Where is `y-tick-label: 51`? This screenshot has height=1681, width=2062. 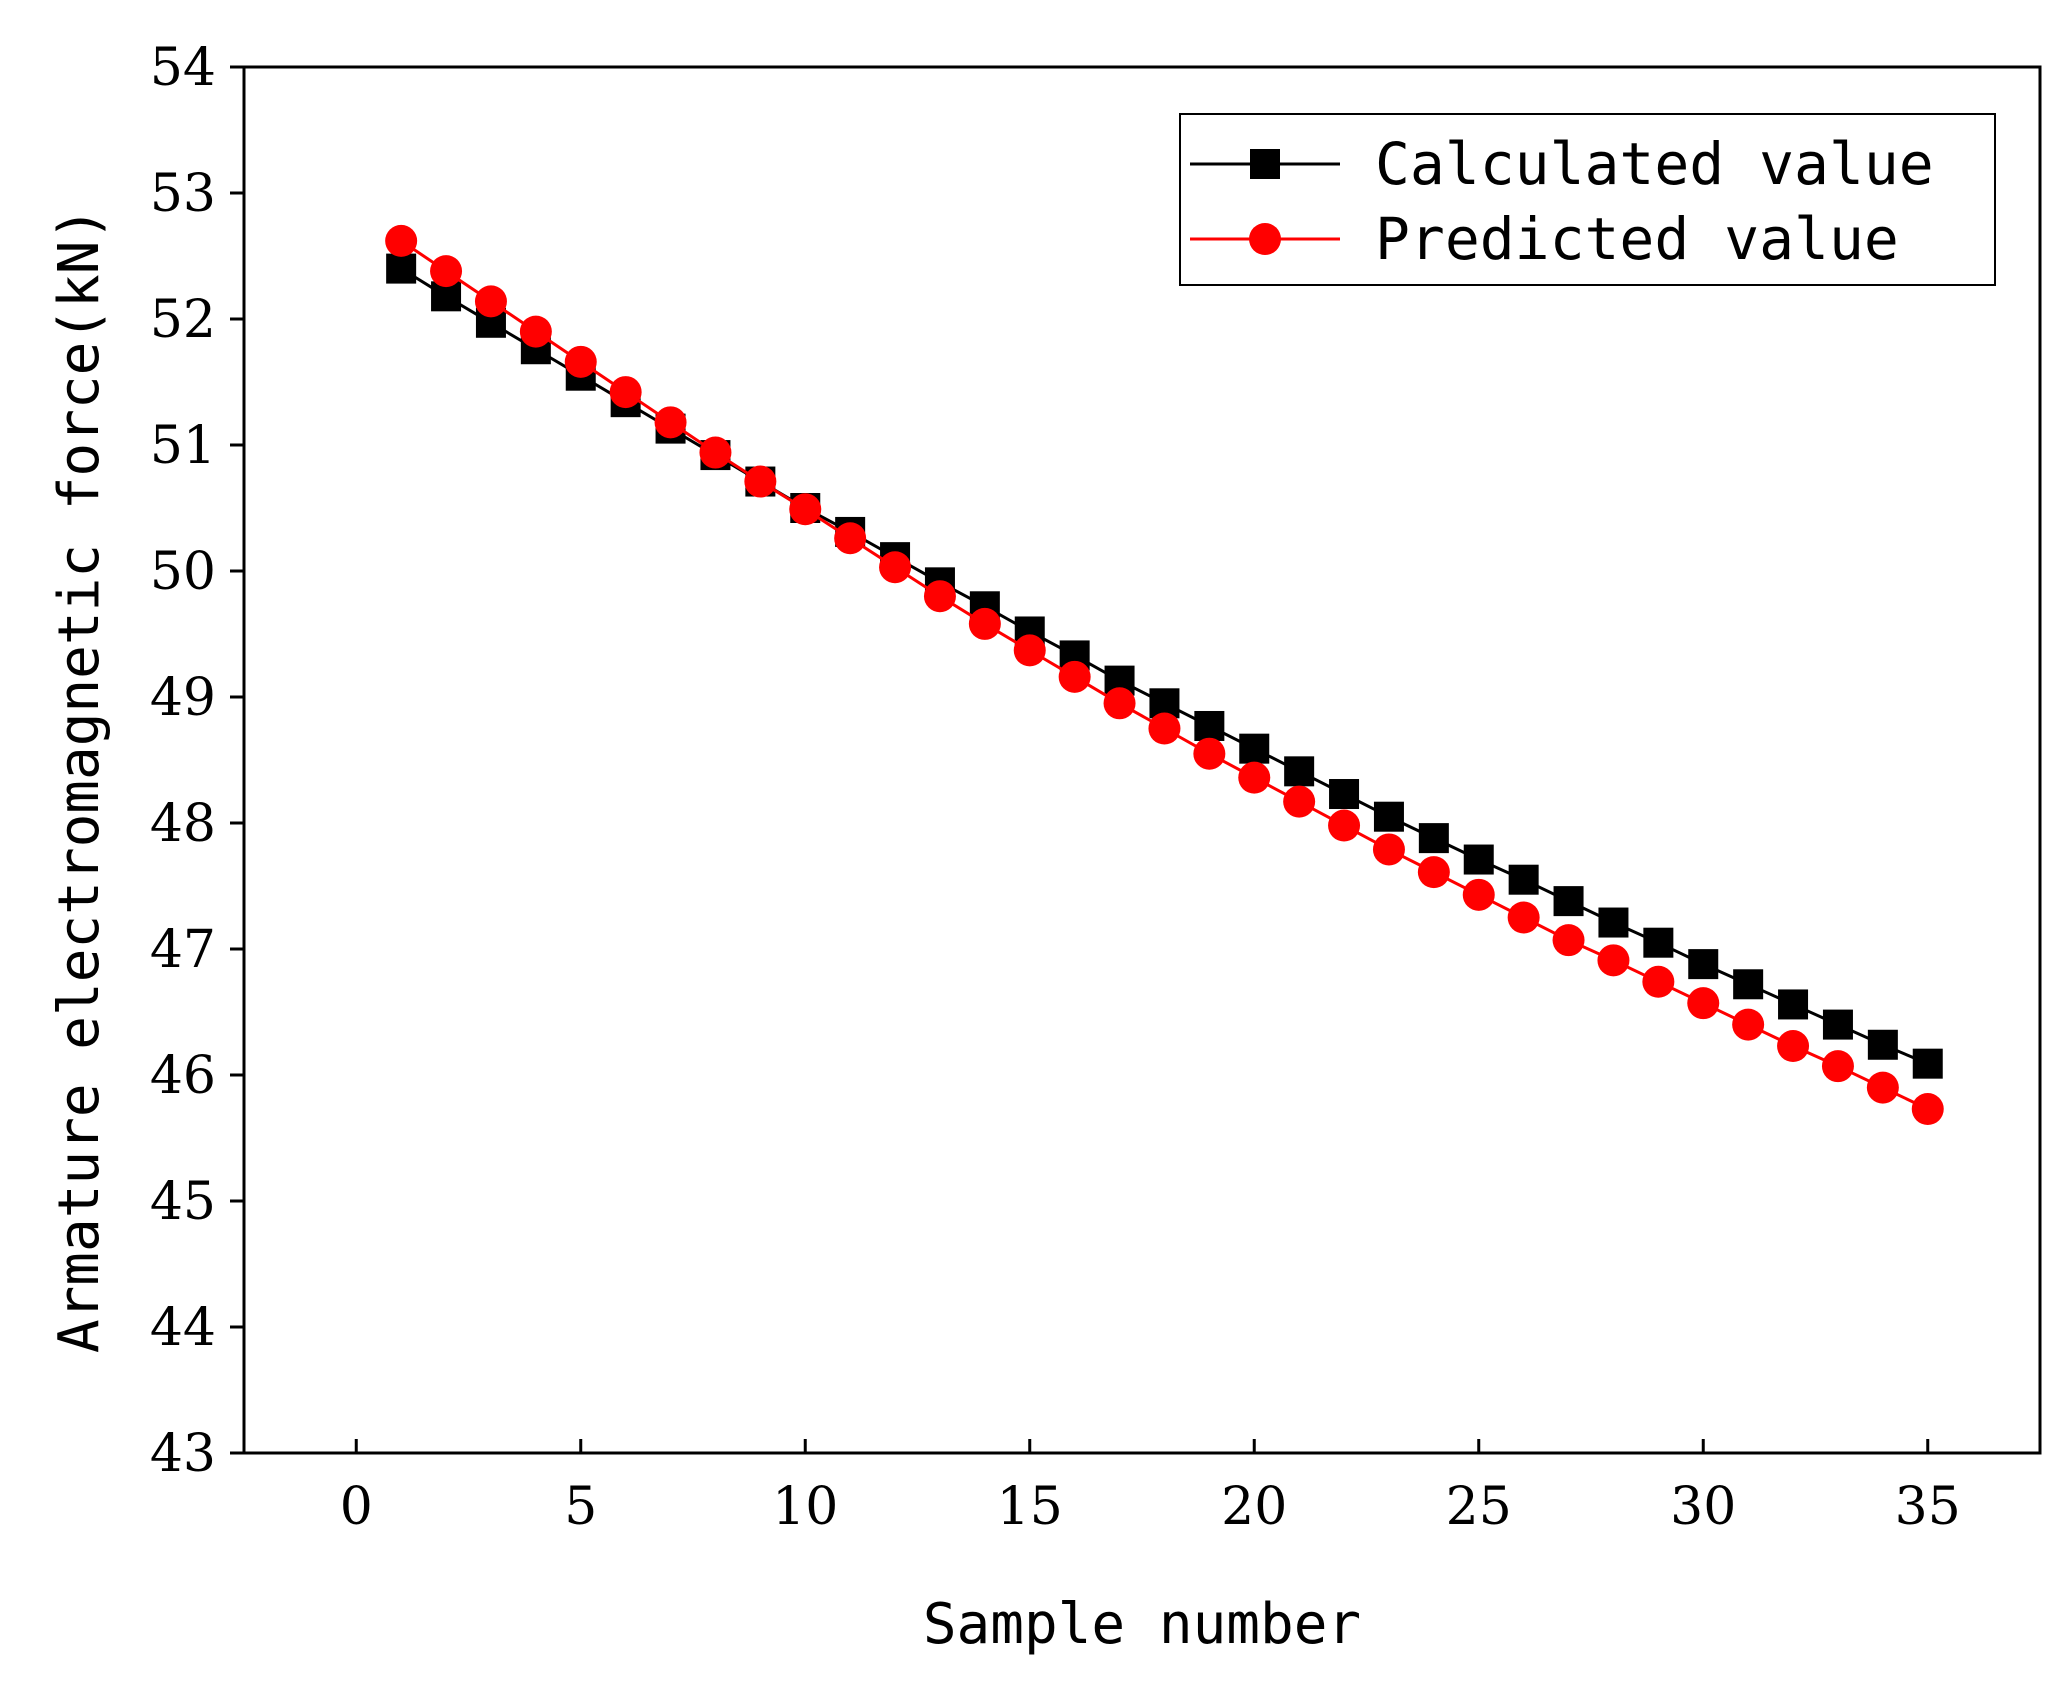 y-tick-label: 51 is located at coordinates (183, 446).